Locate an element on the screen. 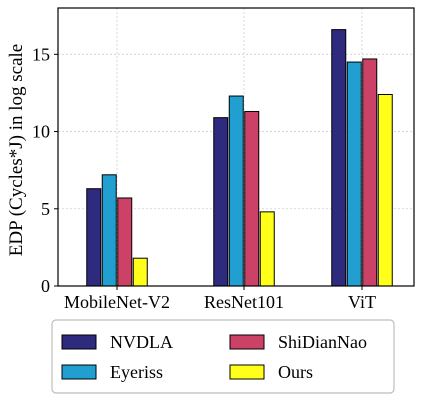 The width and height of the screenshot is (424, 400). y-axis-ticks: 0 5 10 15 is located at coordinates (45, 170).